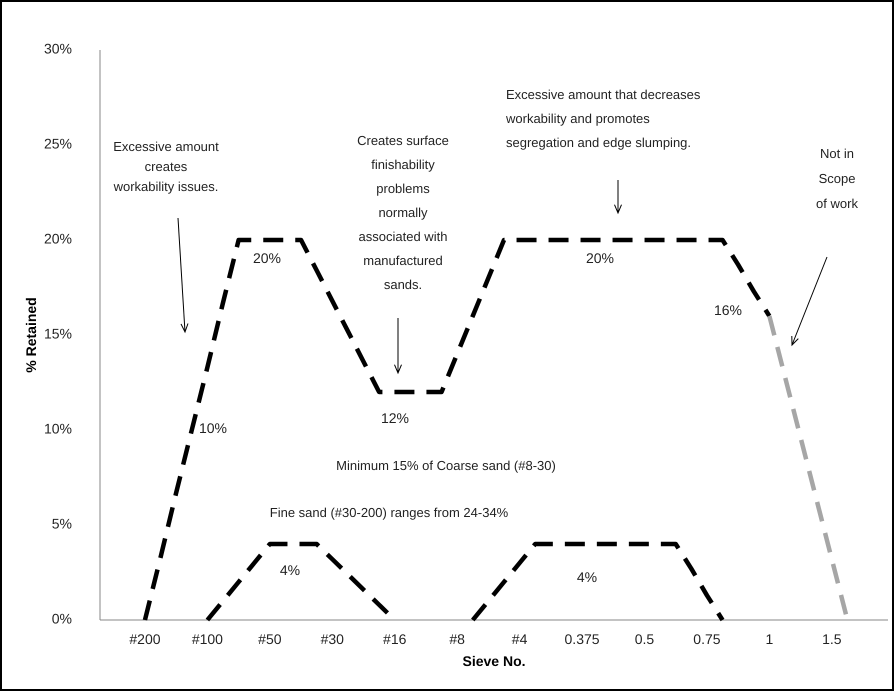 The width and height of the screenshot is (894, 691). I want to click on x-tick-label: 0.5, so click(644, 639).